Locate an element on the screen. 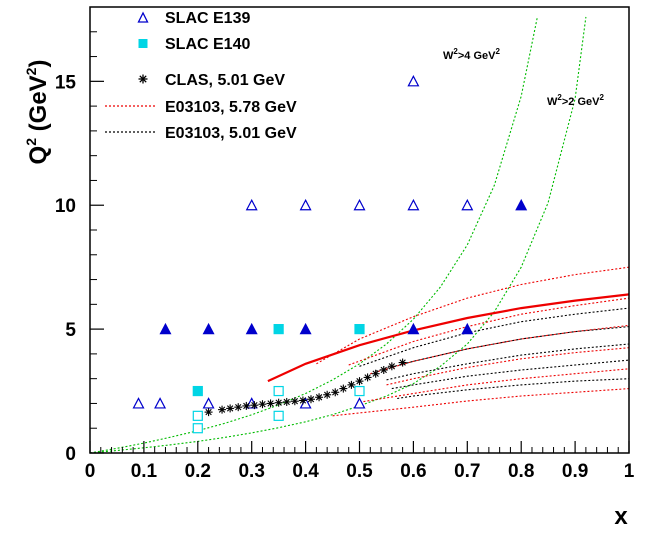 The height and width of the screenshot is (533, 647). annotation-w2-2: W2>2 GeV2 is located at coordinates (575, 100).